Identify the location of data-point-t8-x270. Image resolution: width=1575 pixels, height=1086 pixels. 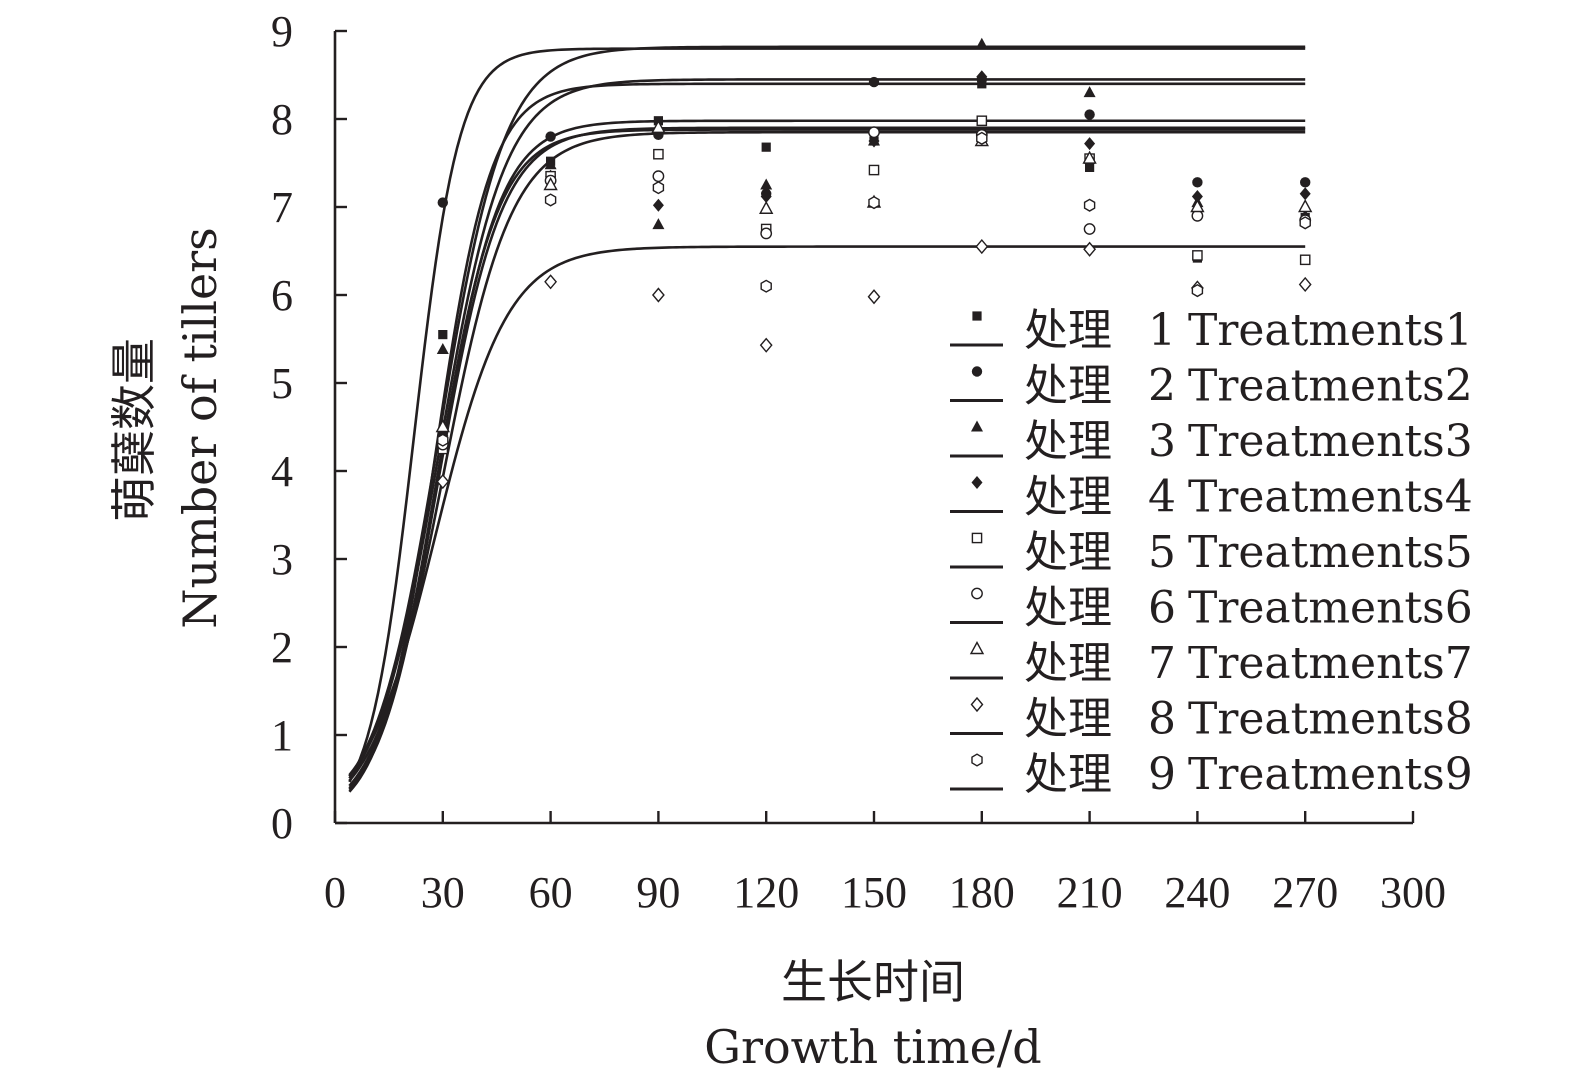
(1305, 284).